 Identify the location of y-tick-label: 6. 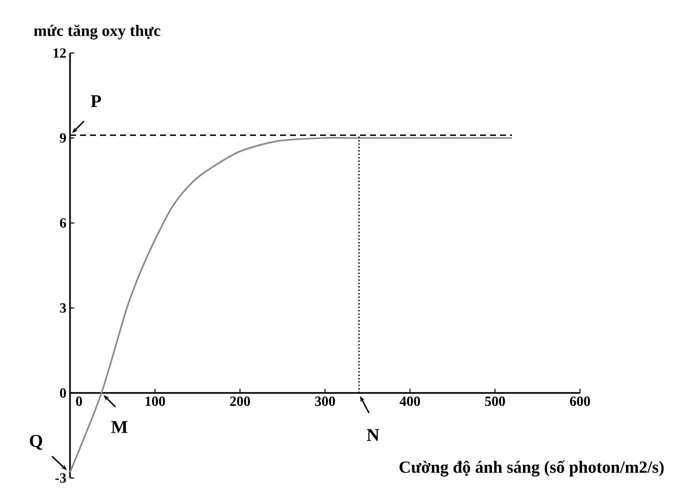
(63, 223).